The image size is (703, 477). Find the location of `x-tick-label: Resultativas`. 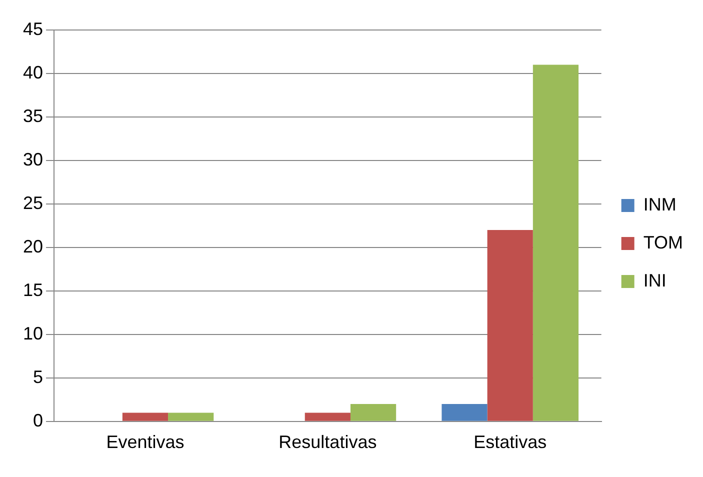

x-tick-label: Resultativas is located at coordinates (327, 442).